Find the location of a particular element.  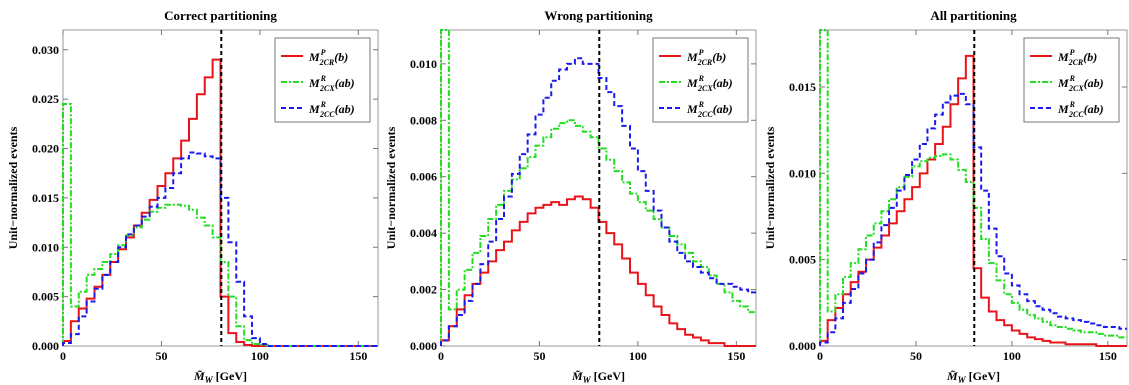

chart-title: Wrong partitioning is located at coordinates (598, 15).